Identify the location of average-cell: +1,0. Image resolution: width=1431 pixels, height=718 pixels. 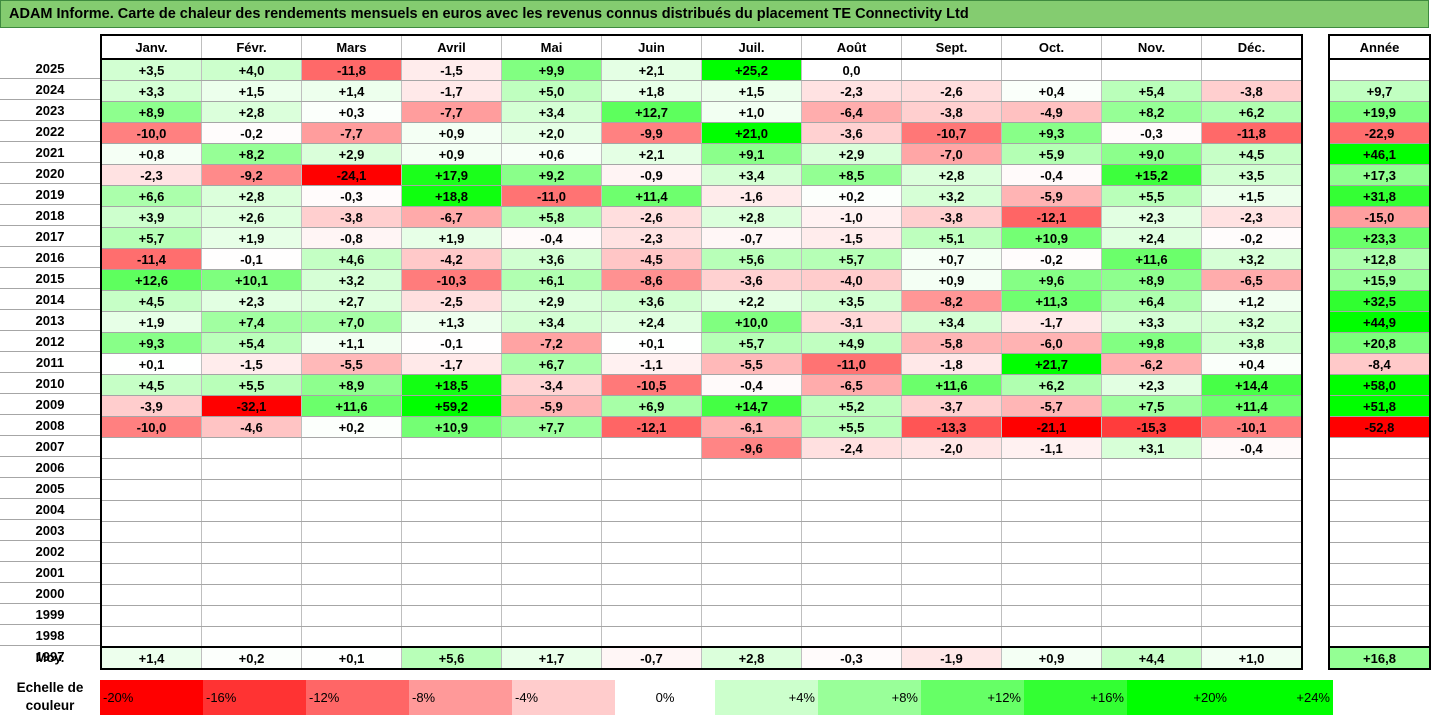
(1251, 658).